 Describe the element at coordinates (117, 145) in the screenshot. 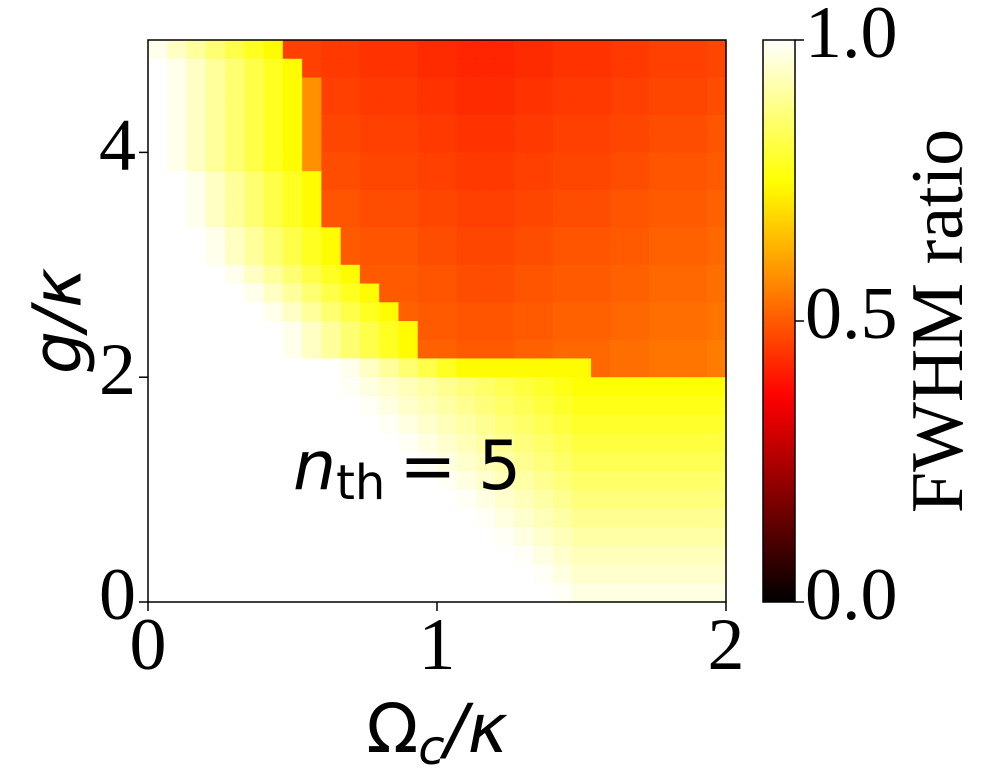

I see `y-tick-label: 4` at that location.